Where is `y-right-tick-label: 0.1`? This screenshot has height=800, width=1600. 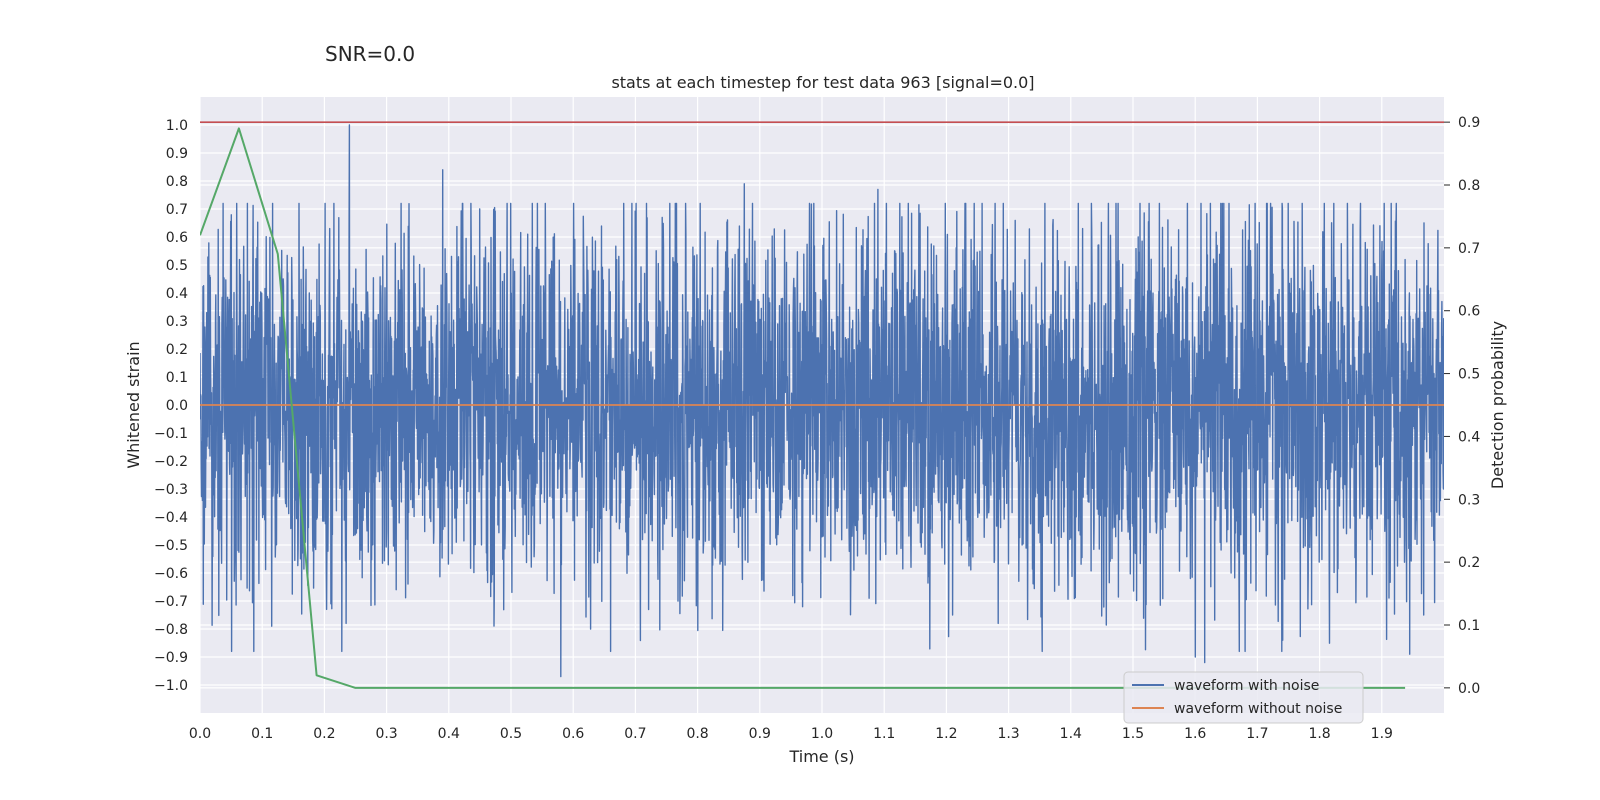
y-right-tick-label: 0.1 is located at coordinates (1469, 626).